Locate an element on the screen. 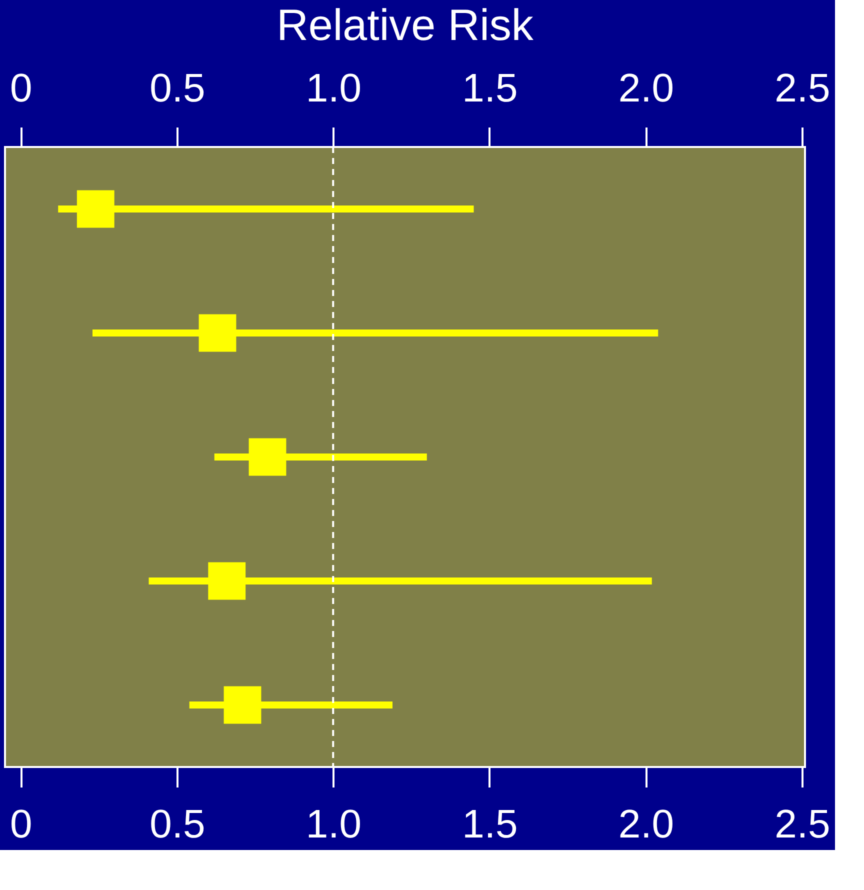 The width and height of the screenshot is (864, 890). x2-tick-label: 0.5 is located at coordinates (178, 88).